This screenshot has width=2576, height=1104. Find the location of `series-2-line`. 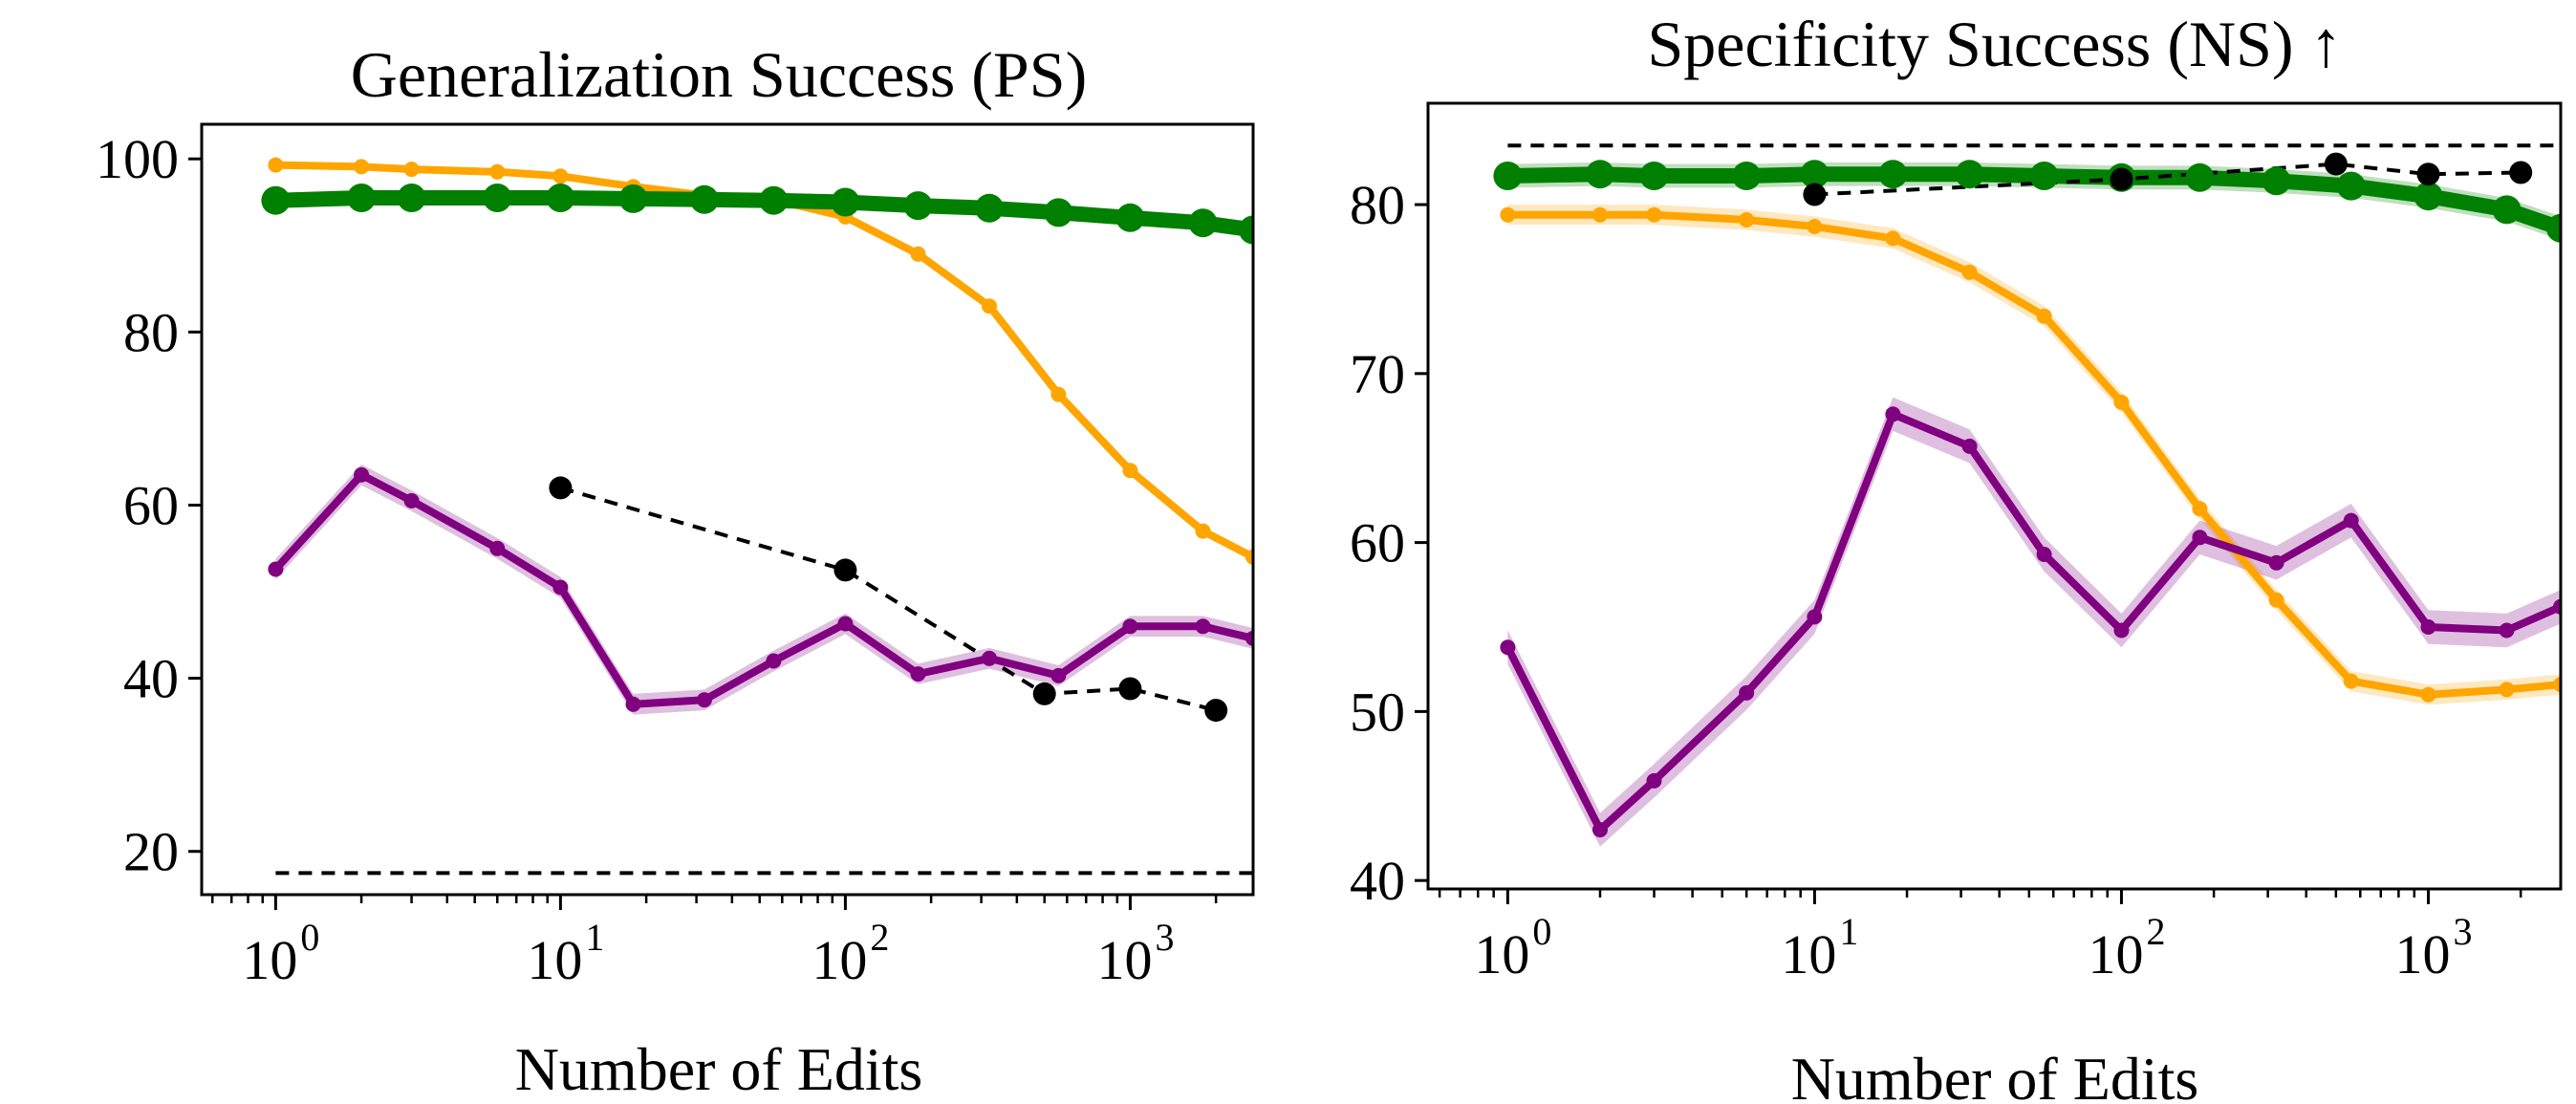

series-2-line is located at coordinates (762, 589).